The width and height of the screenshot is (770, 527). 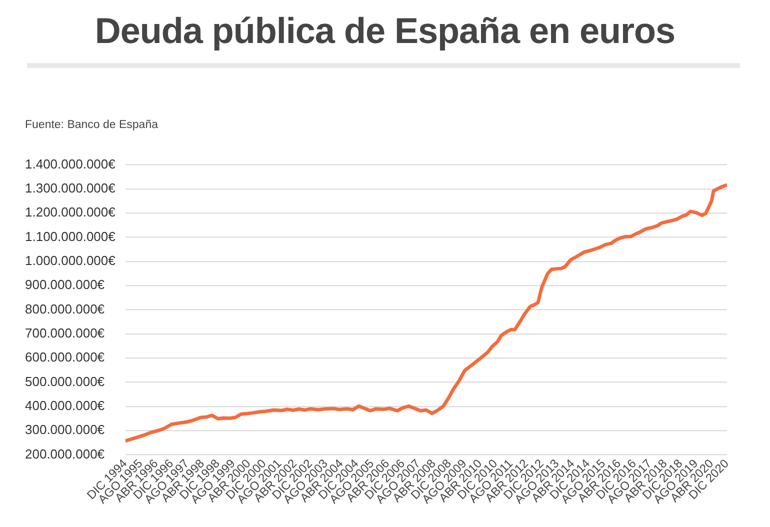 I want to click on y-tick-label: 1.200.000.000€, so click(x=70, y=212).